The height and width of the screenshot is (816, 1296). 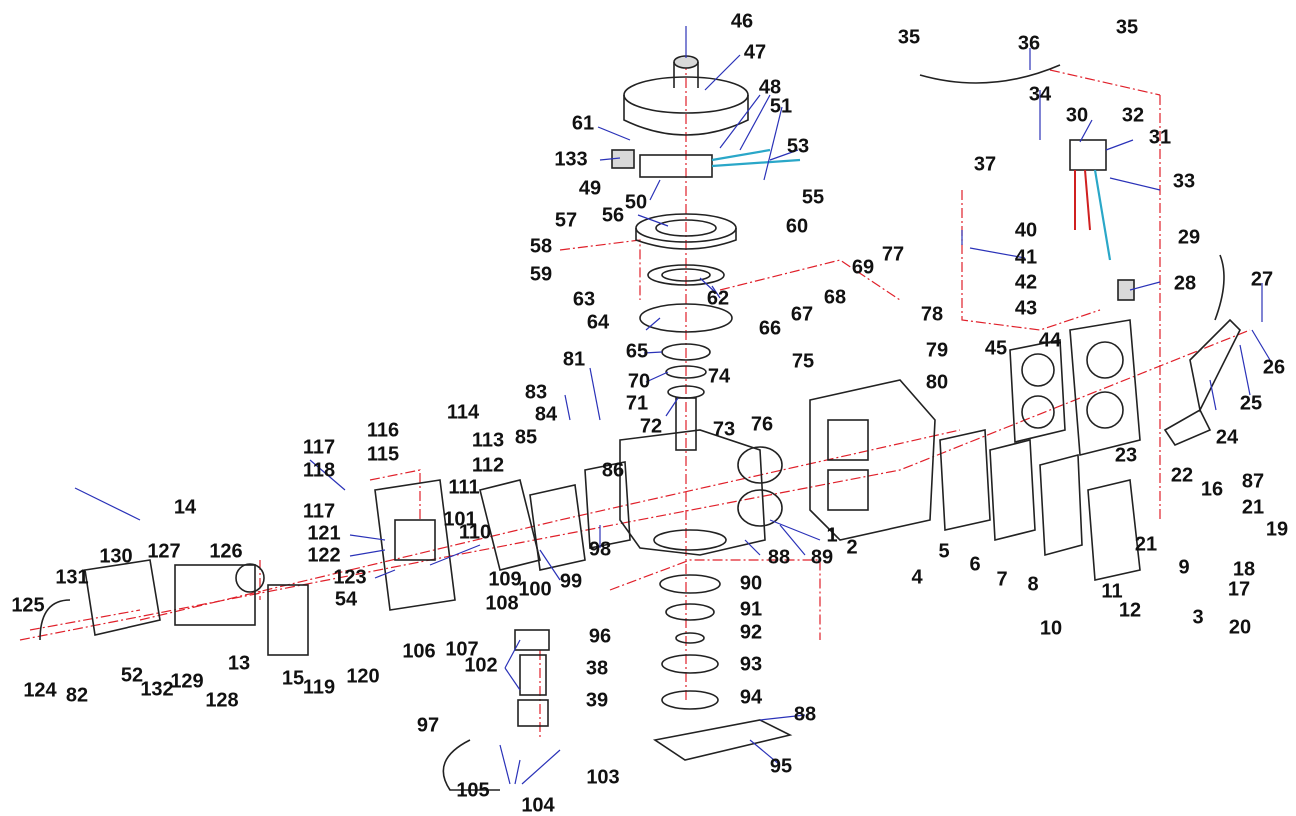 What do you see at coordinates (770, 328) in the screenshot?
I see `part-label: 66` at bounding box center [770, 328].